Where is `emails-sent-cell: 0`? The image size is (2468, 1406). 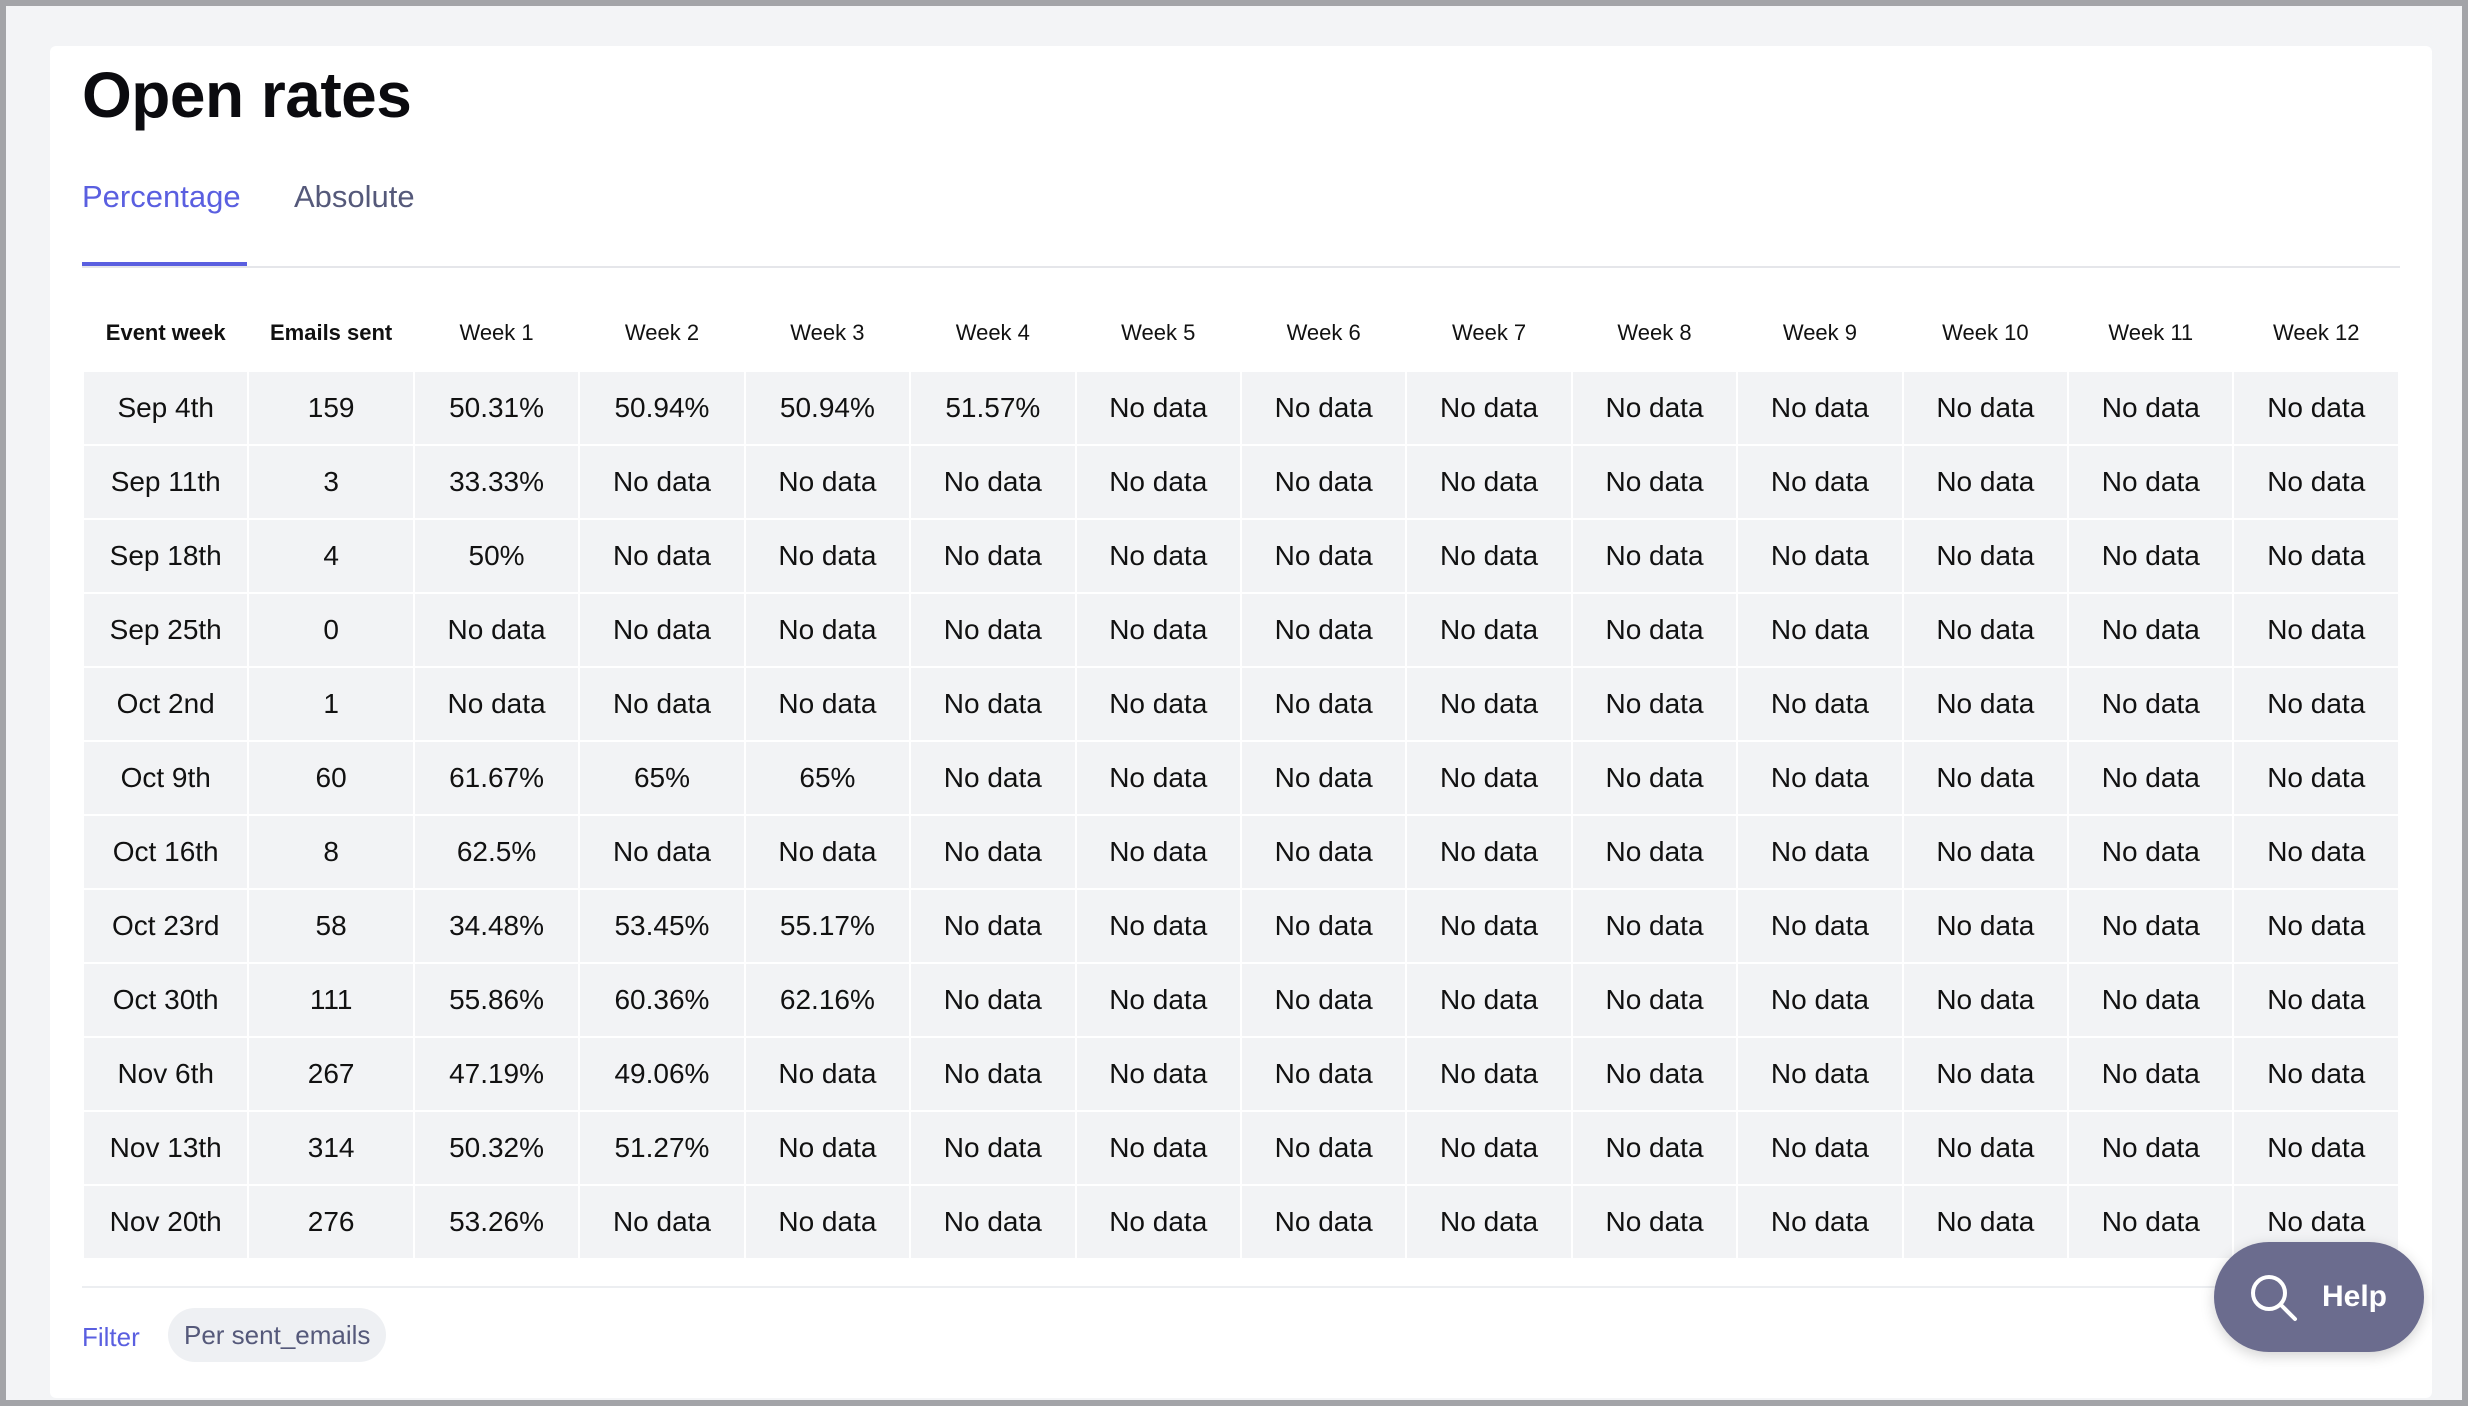 emails-sent-cell: 0 is located at coordinates (331, 630).